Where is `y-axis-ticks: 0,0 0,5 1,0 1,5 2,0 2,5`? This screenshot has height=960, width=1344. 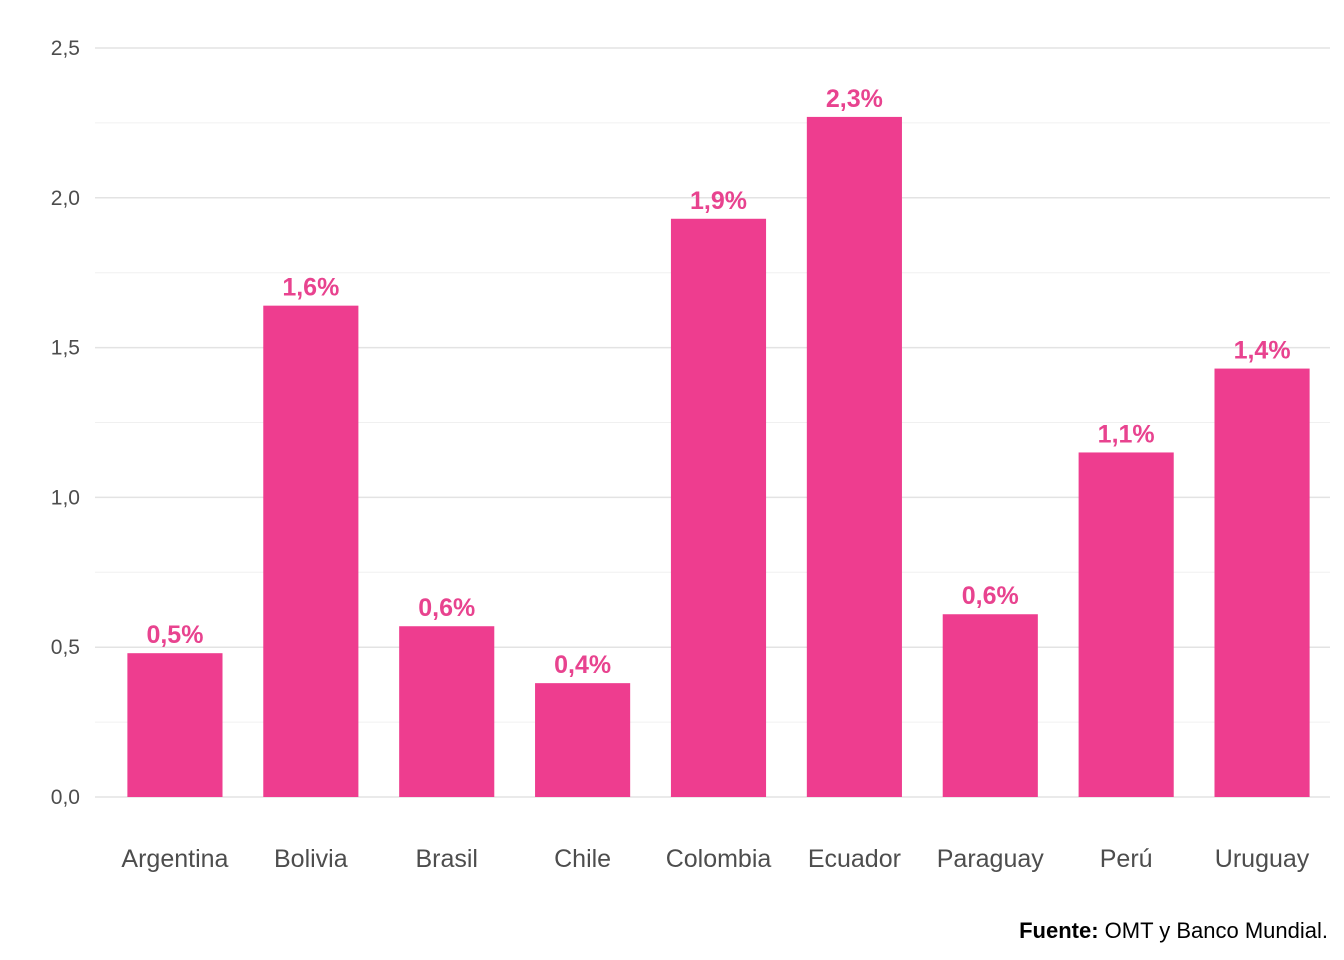
y-axis-ticks: 0,0 0,5 1,0 1,5 2,0 2,5 is located at coordinates (65, 423).